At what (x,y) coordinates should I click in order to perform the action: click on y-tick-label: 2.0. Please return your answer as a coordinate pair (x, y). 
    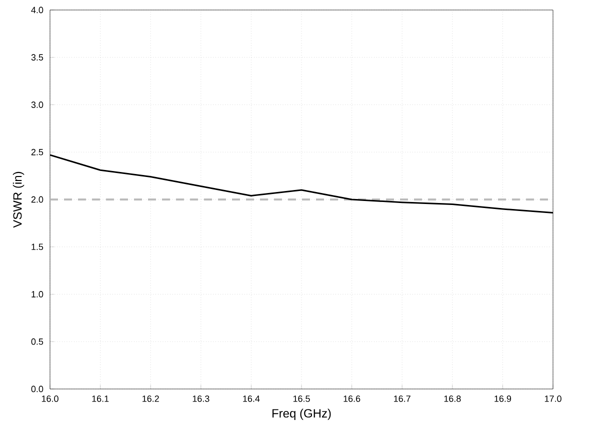
    Looking at the image, I should click on (37, 199).